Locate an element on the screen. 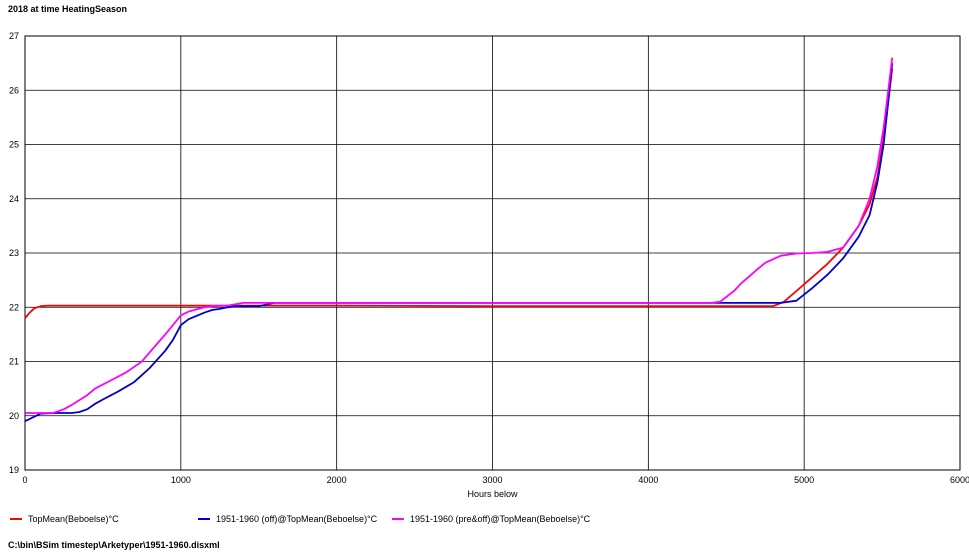 The height and width of the screenshot is (555, 969). x-tick-label: 6000 is located at coordinates (959, 480).